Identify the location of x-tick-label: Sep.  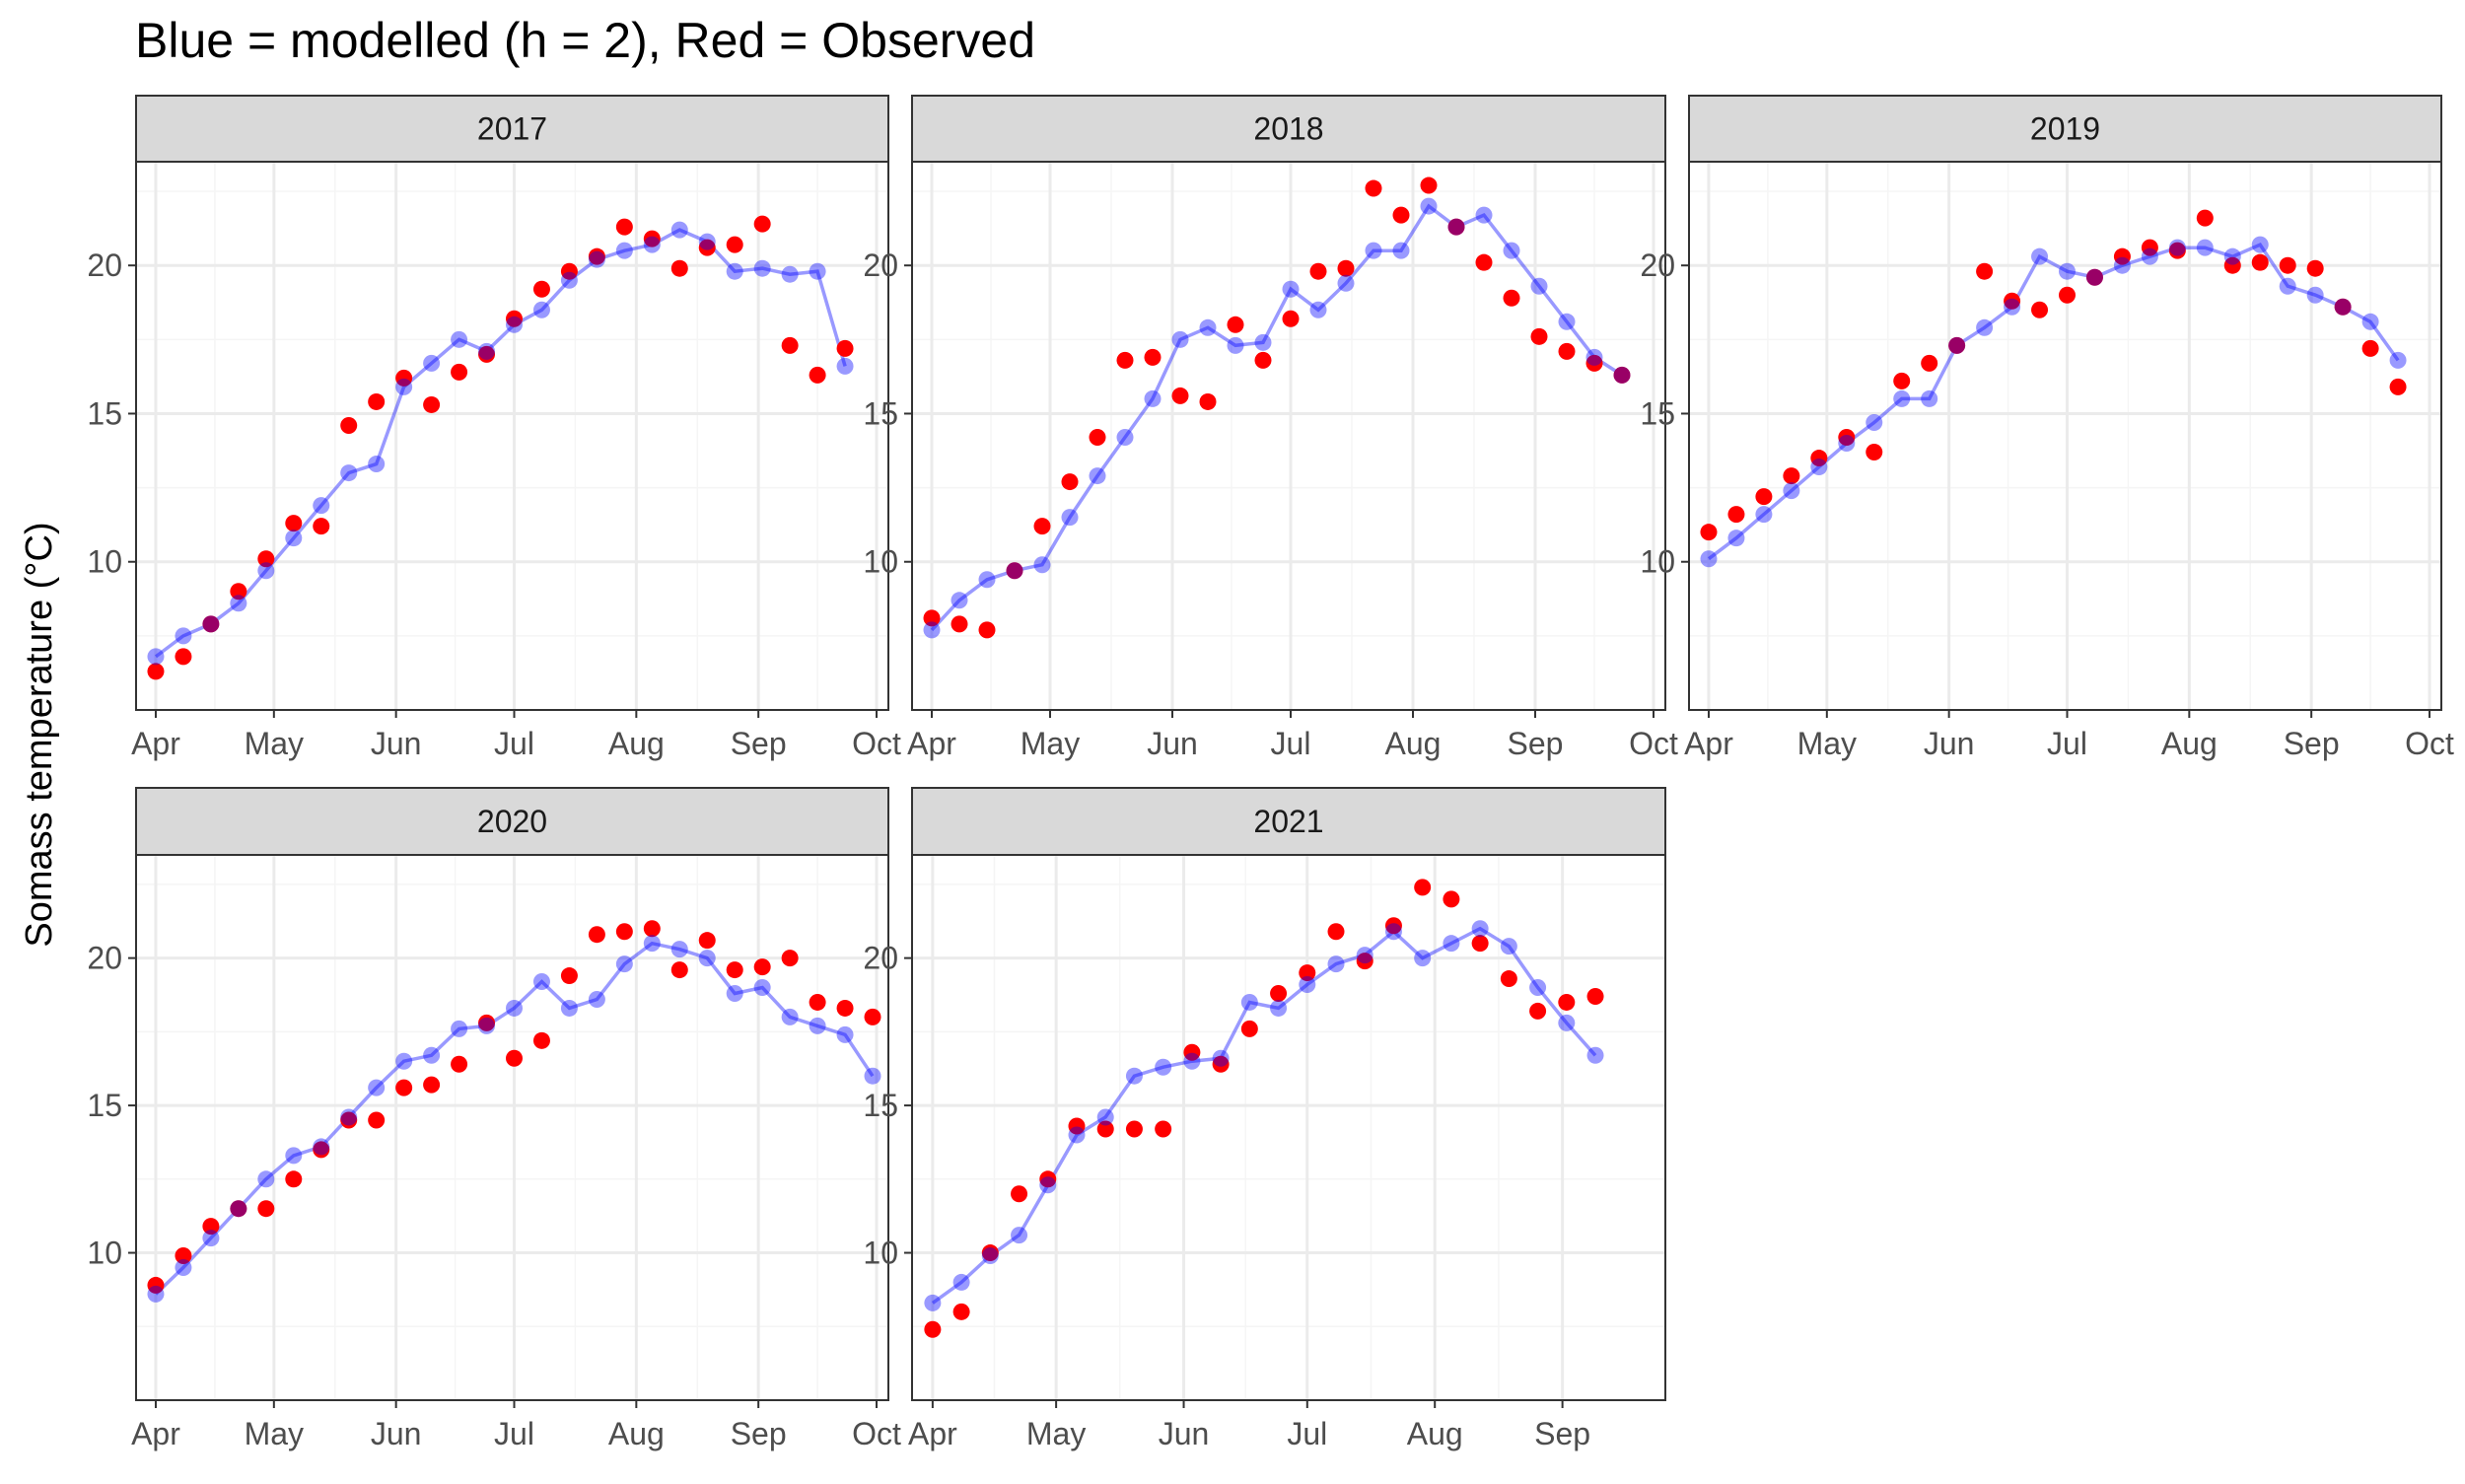
(1536, 743).